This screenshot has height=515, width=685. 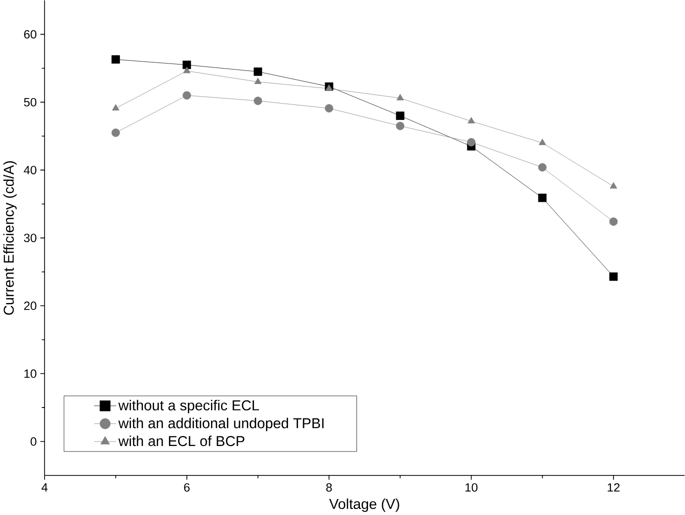 I want to click on legend-label: without a specific ECL, so click(x=188, y=407).